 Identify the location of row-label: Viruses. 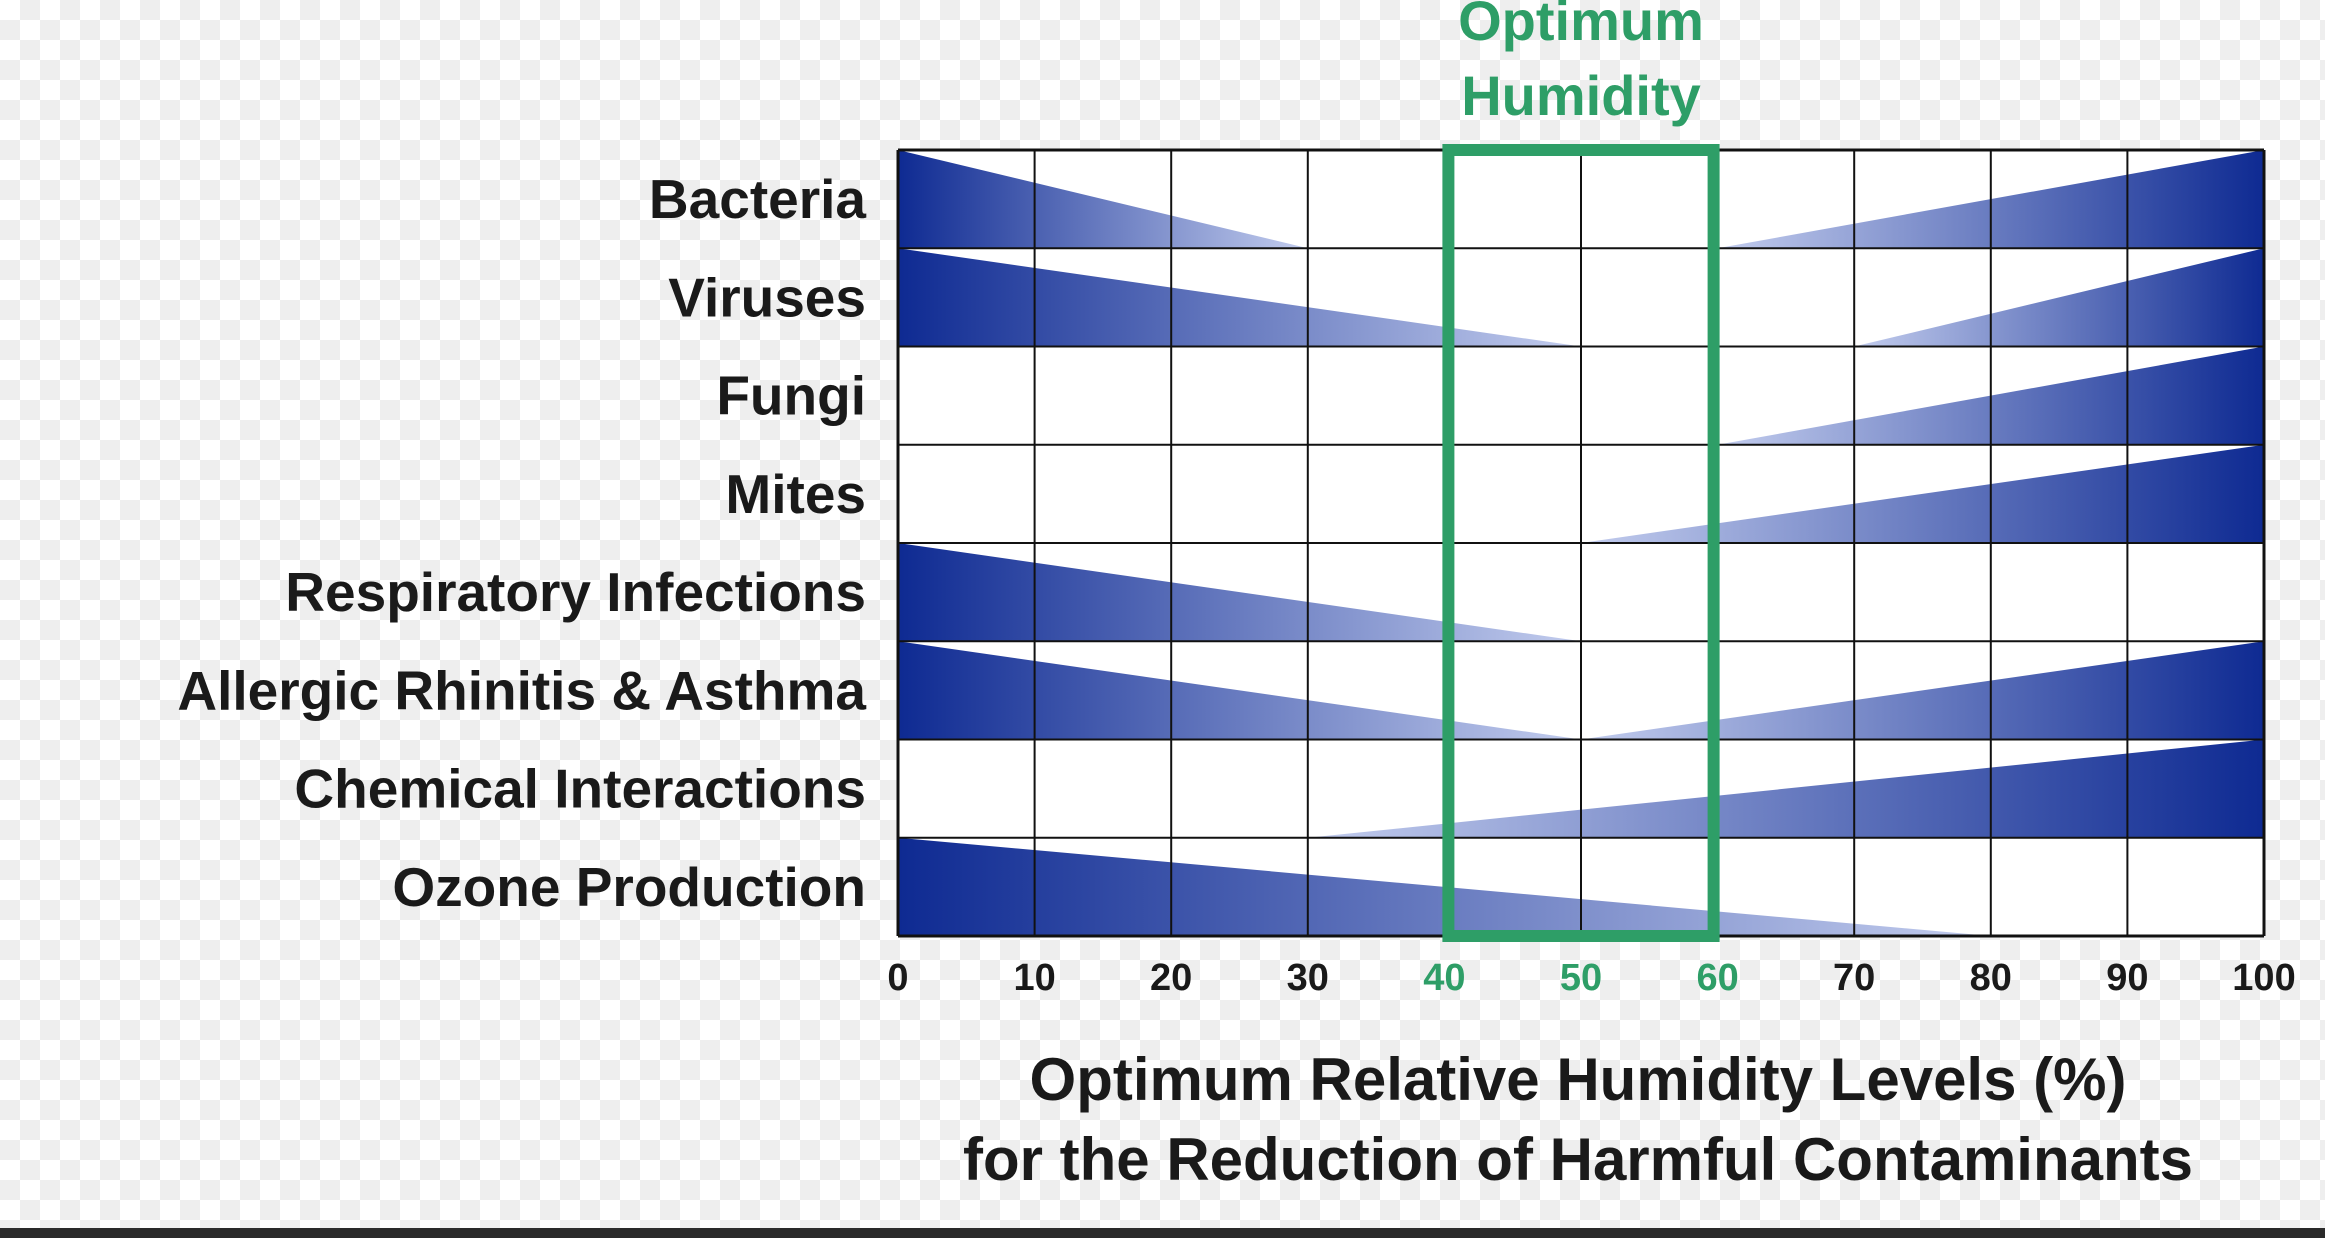
(767, 297).